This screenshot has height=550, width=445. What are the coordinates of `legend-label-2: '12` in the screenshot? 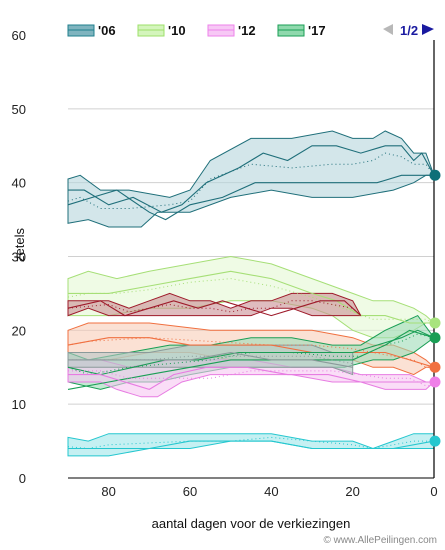 It's located at (247, 30).